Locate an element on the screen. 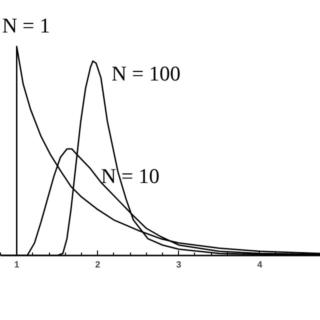  x-tick-label: 4 is located at coordinates (259, 265).